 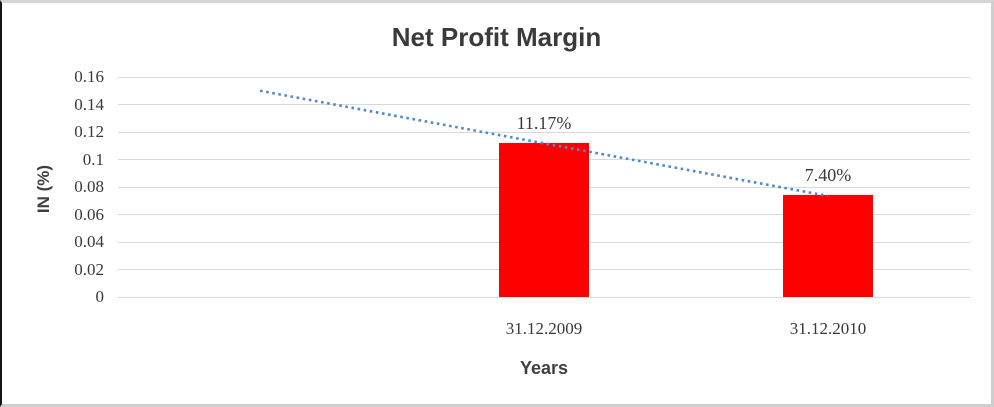 What do you see at coordinates (544, 328) in the screenshot?
I see `x-tick-label: 31.12.2009` at bounding box center [544, 328].